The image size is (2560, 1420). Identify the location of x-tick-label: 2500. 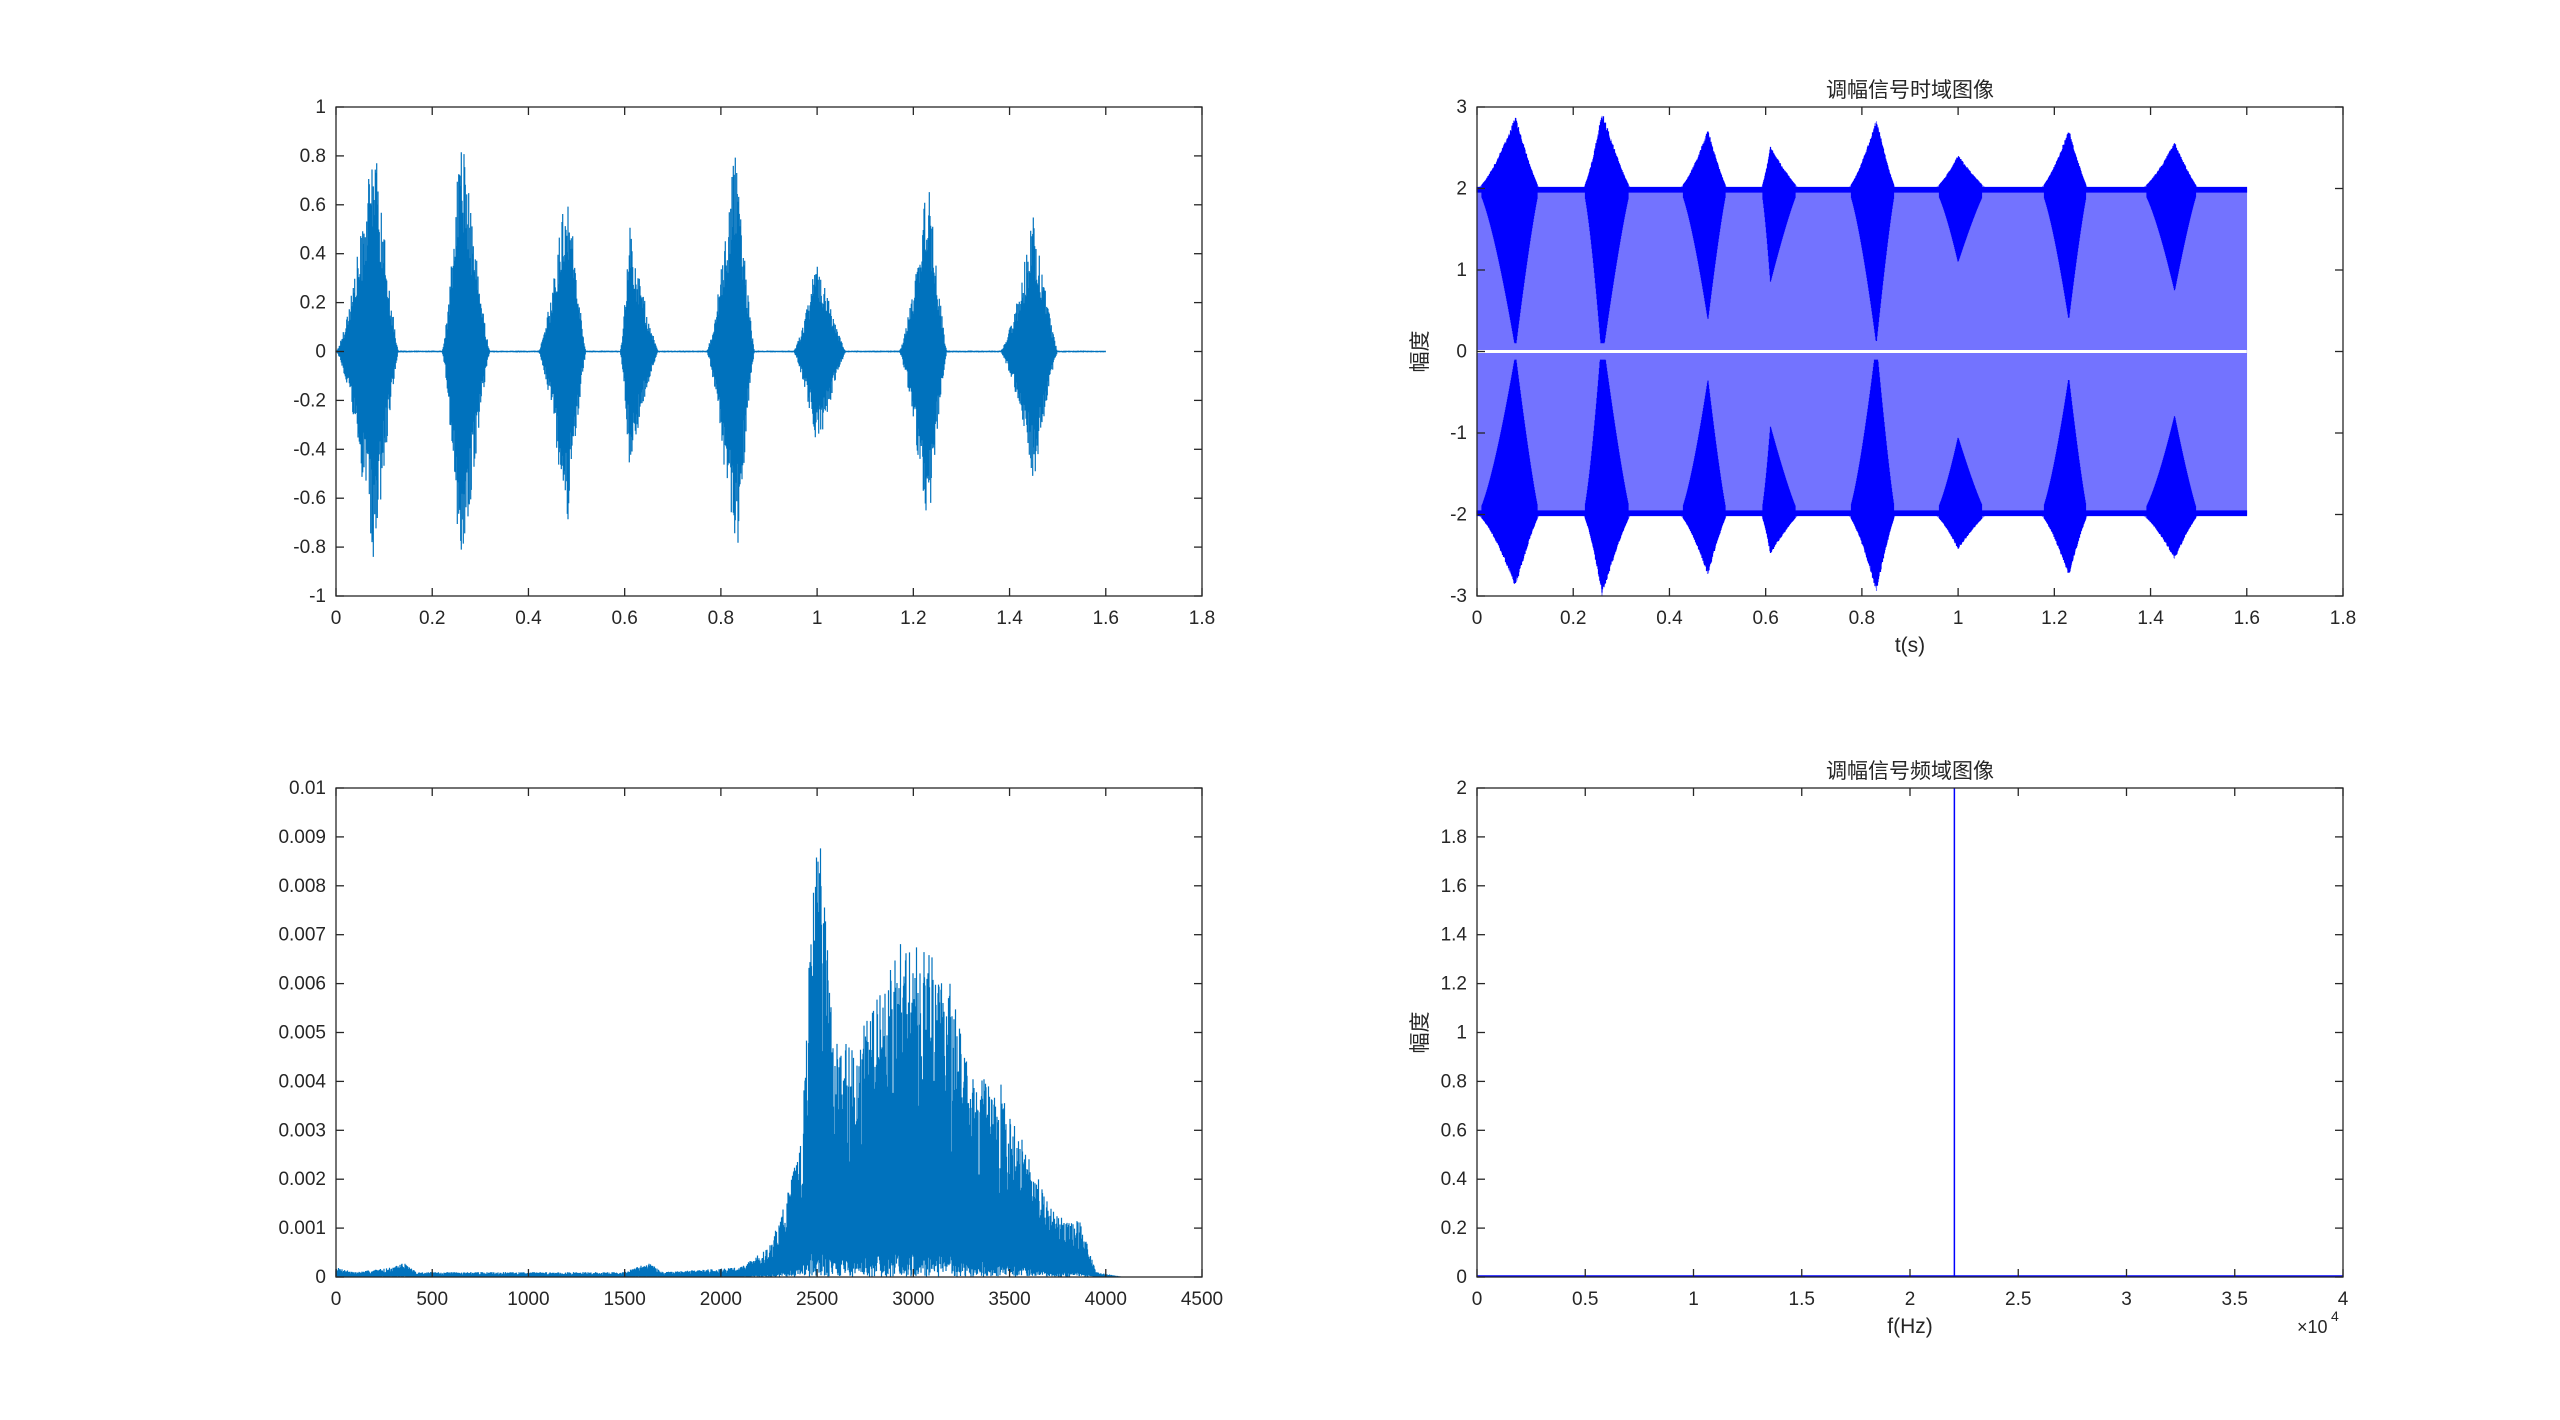
(817, 1299).